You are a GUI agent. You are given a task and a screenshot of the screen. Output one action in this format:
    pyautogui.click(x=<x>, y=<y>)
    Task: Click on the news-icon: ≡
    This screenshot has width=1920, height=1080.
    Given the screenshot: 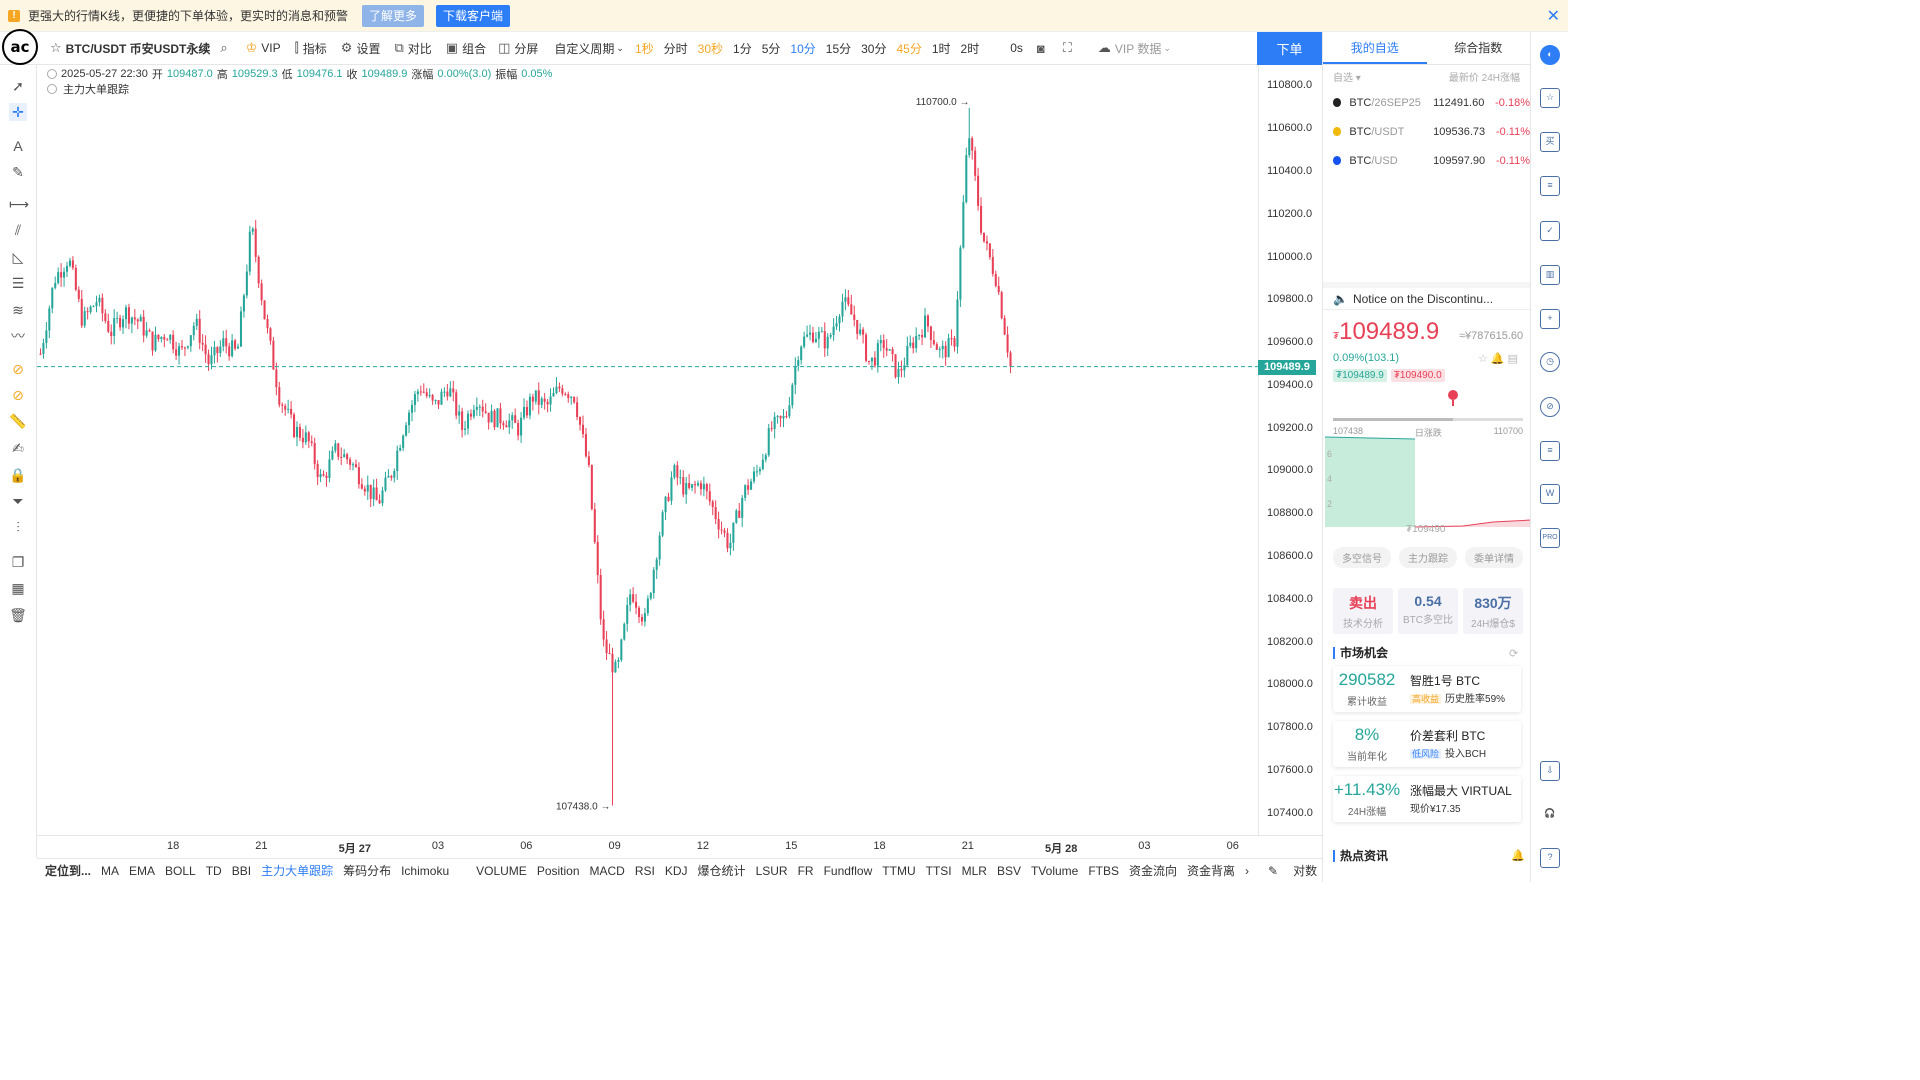 What is the action you would take?
    pyautogui.click(x=1550, y=186)
    